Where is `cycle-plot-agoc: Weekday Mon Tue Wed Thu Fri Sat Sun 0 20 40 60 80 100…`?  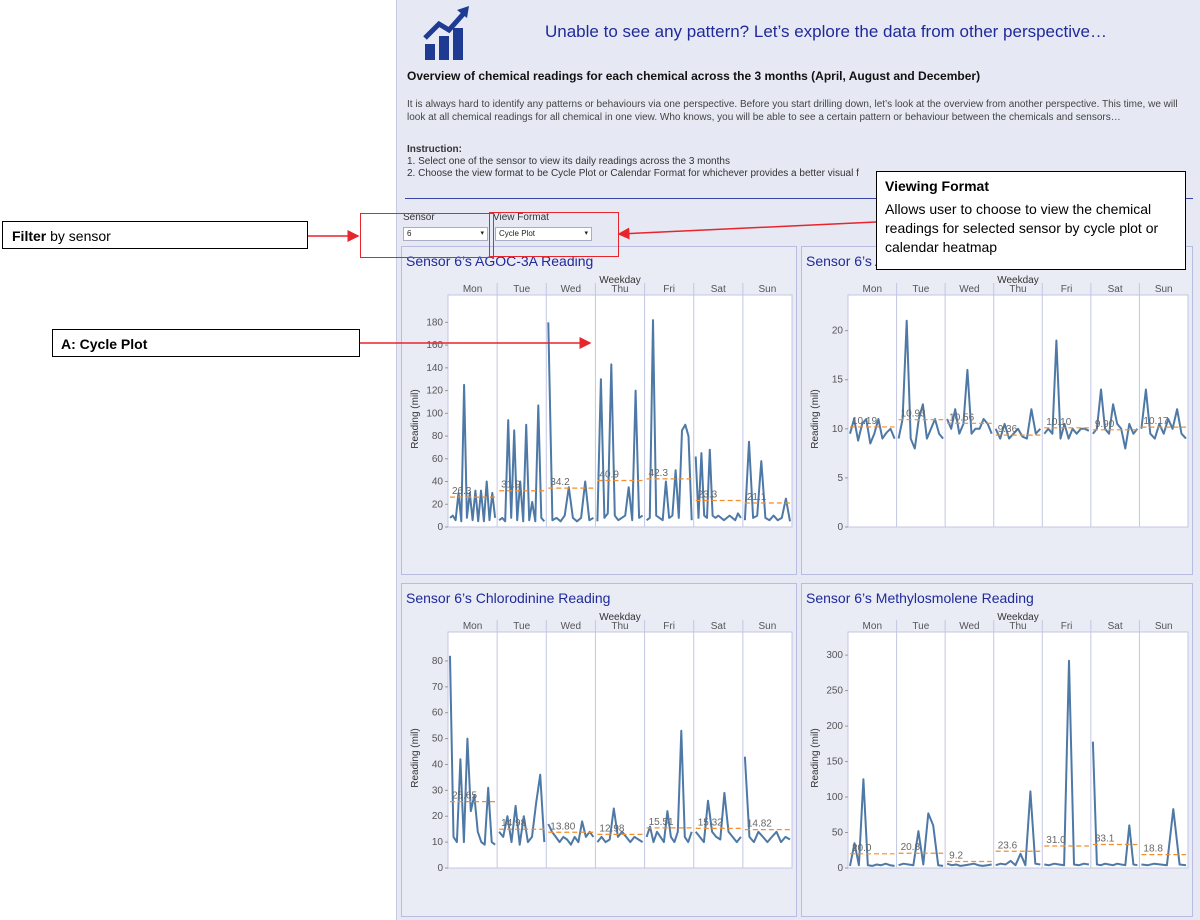
cycle-plot-agoc: Weekday Mon Tue Wed Thu Fri Sat Sun 0 20 40 60 80 100… is located at coordinates (601, 404).